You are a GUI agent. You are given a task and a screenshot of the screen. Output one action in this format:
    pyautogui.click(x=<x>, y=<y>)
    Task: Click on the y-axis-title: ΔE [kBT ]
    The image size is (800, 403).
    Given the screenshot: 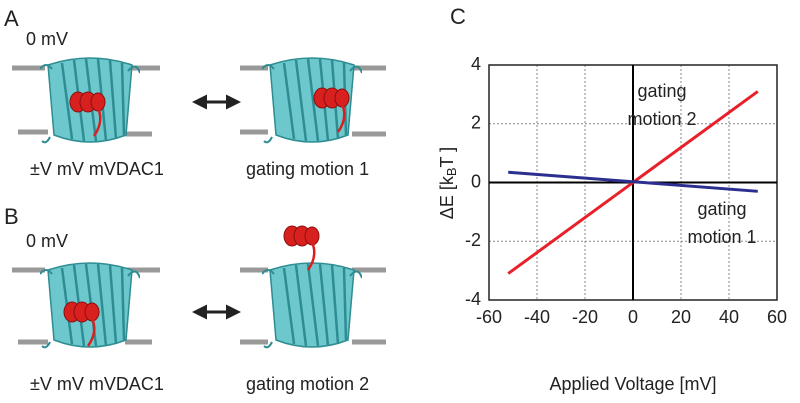 What is the action you would take?
    pyautogui.click(x=448, y=183)
    